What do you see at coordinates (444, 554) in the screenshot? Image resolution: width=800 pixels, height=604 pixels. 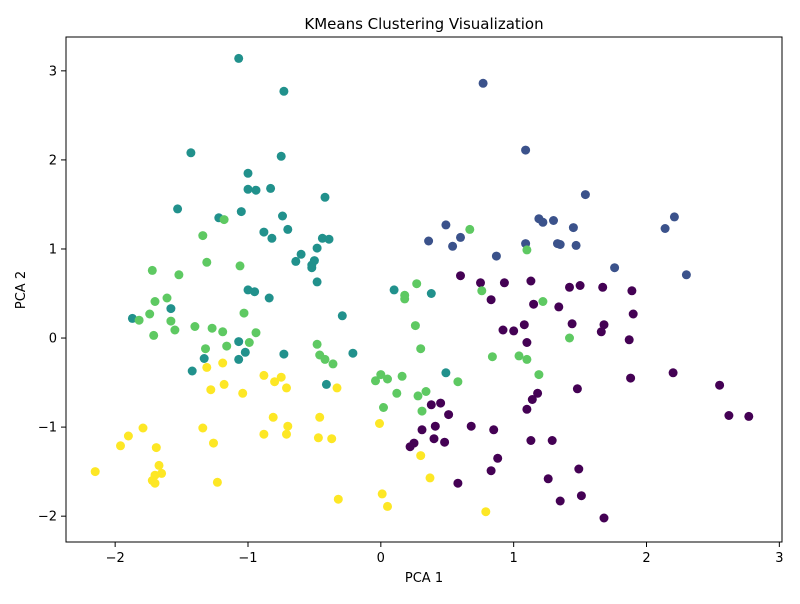 I see `x-axis-ticks: −2 −1 0 1 2 3` at bounding box center [444, 554].